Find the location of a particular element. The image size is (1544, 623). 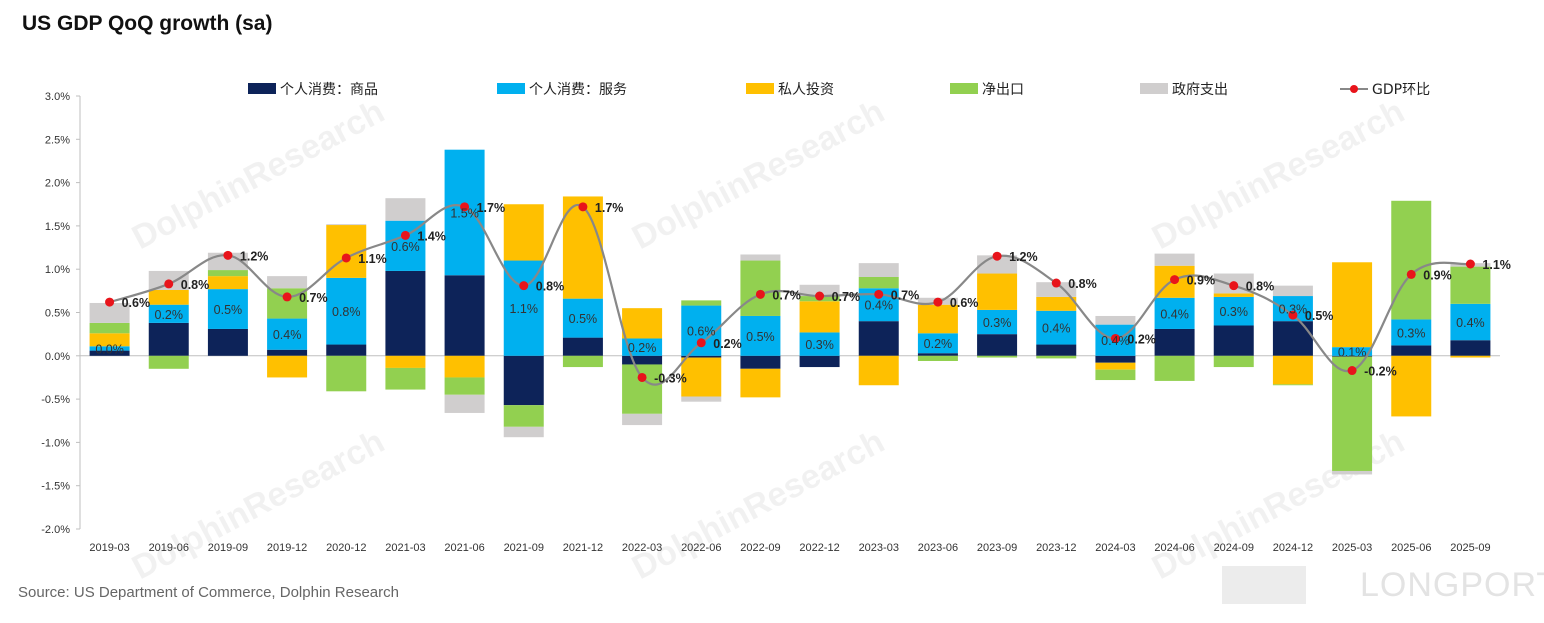

x-tick-label: 2023-06 is located at coordinates (938, 548).